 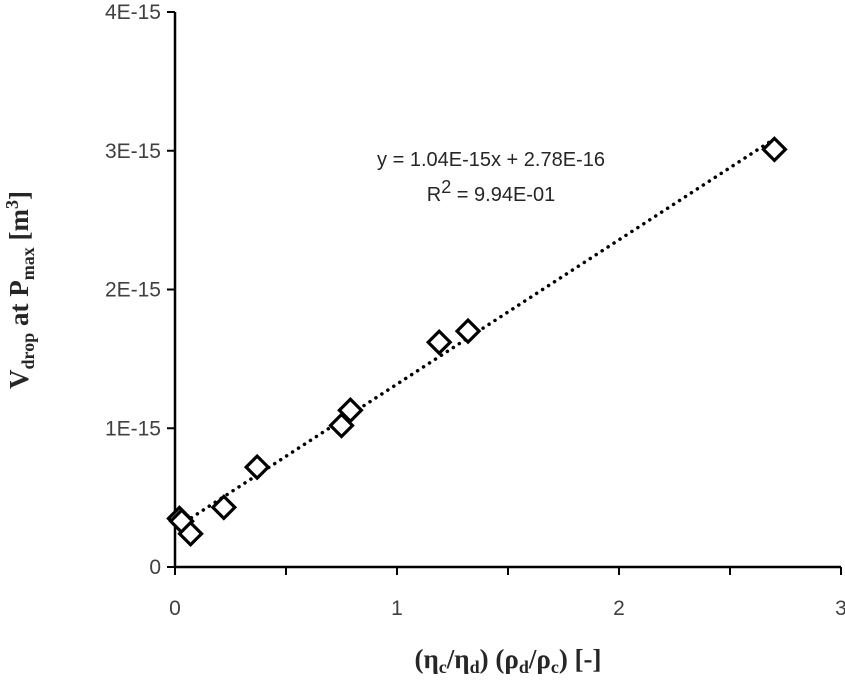 What do you see at coordinates (19, 228) in the screenshot?
I see `y-title-unit: [m` at bounding box center [19, 228].